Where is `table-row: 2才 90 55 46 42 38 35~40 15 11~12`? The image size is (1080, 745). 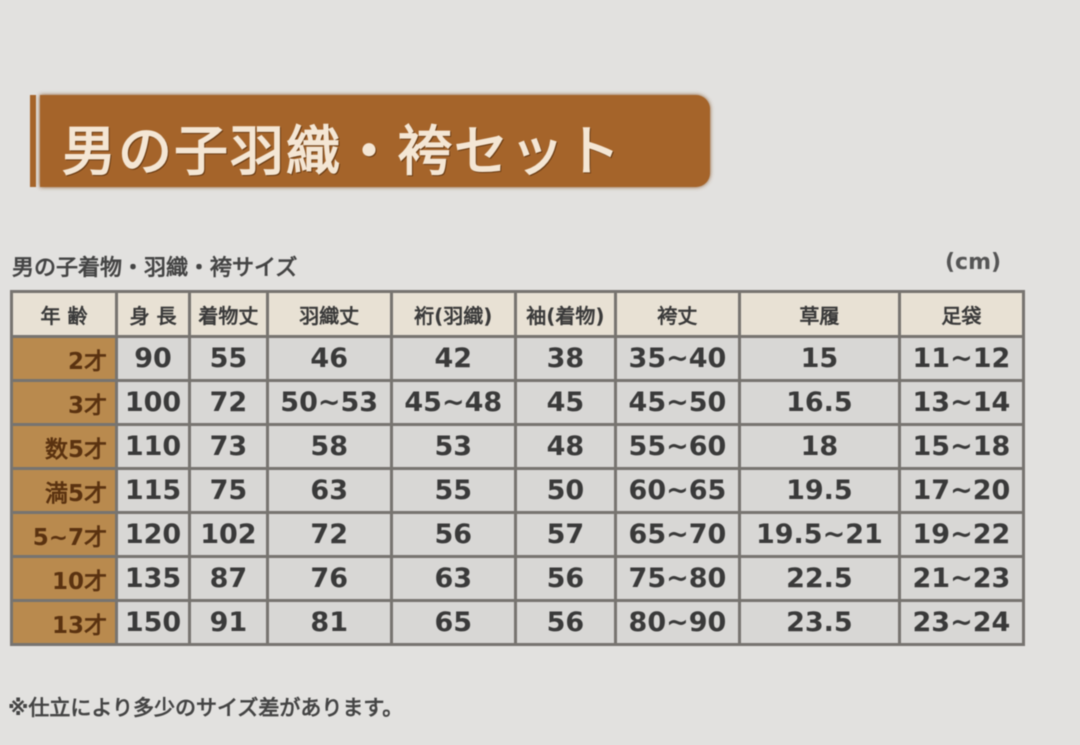 table-row: 2才 90 55 46 42 38 35~40 15 11~12 is located at coordinates (518, 358).